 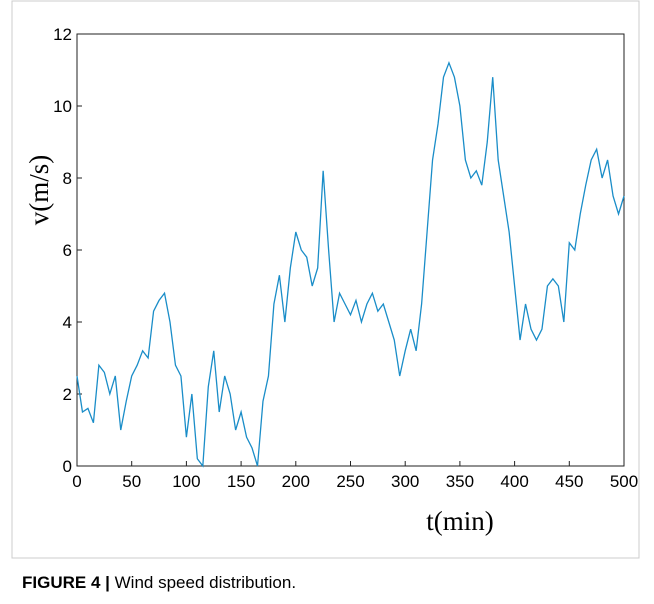 I want to click on caption: FIGURE 4 | Wind speed distribution., so click(x=159, y=582).